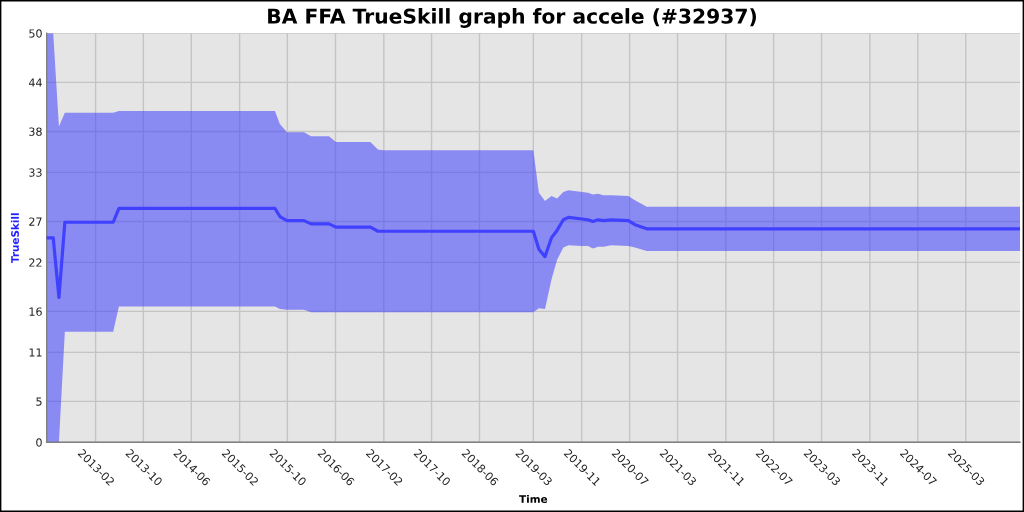 The image size is (1024, 512). What do you see at coordinates (35, 172) in the screenshot?
I see `y-tick-label: 33` at bounding box center [35, 172].